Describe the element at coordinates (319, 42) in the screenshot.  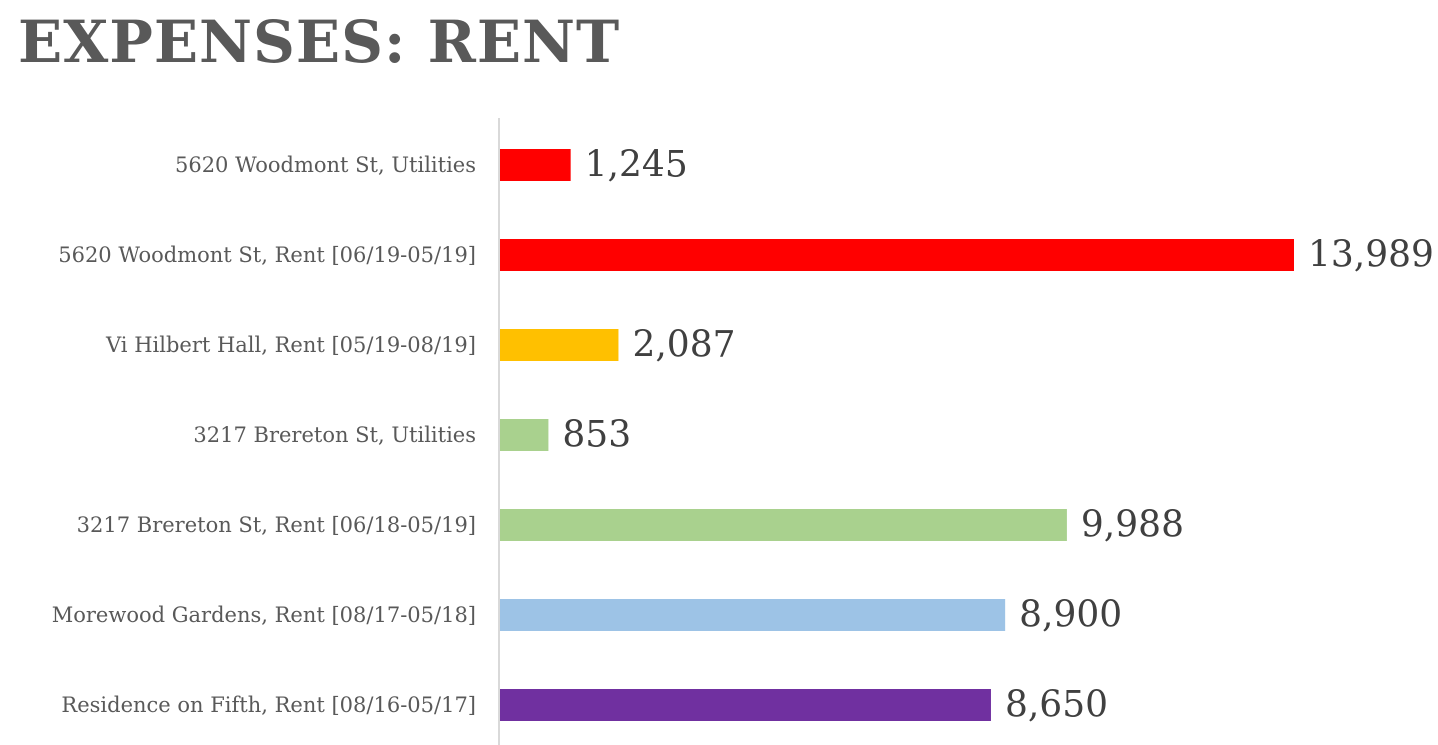
I see `chart-title: EXPENSES: RENT` at that location.